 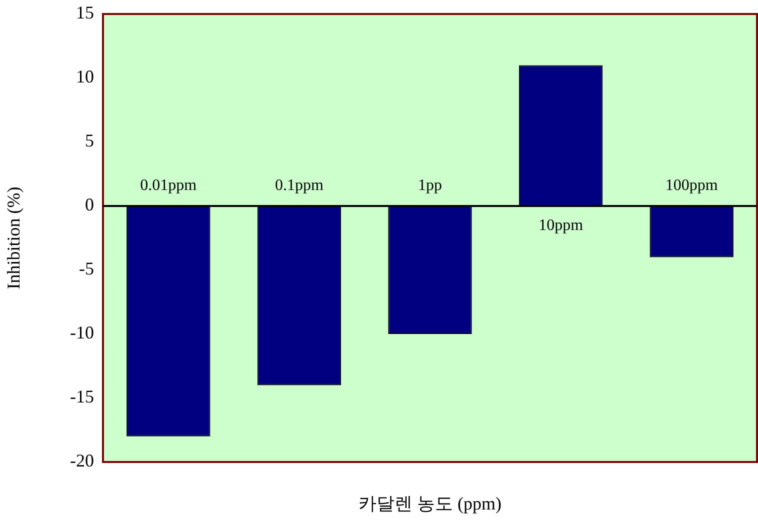 I want to click on y-tick-label: -20, so click(x=82, y=460).